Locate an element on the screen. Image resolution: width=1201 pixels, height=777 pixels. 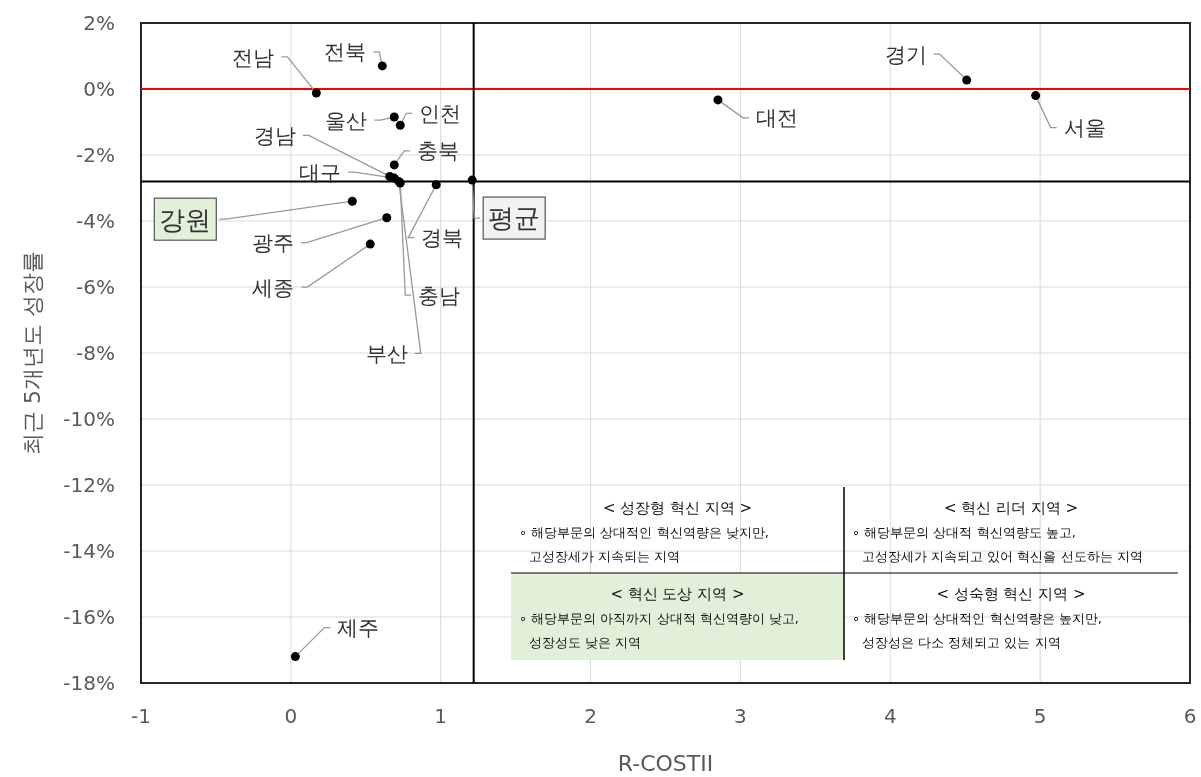
annotation: 충북 is located at coordinates (438, 151).